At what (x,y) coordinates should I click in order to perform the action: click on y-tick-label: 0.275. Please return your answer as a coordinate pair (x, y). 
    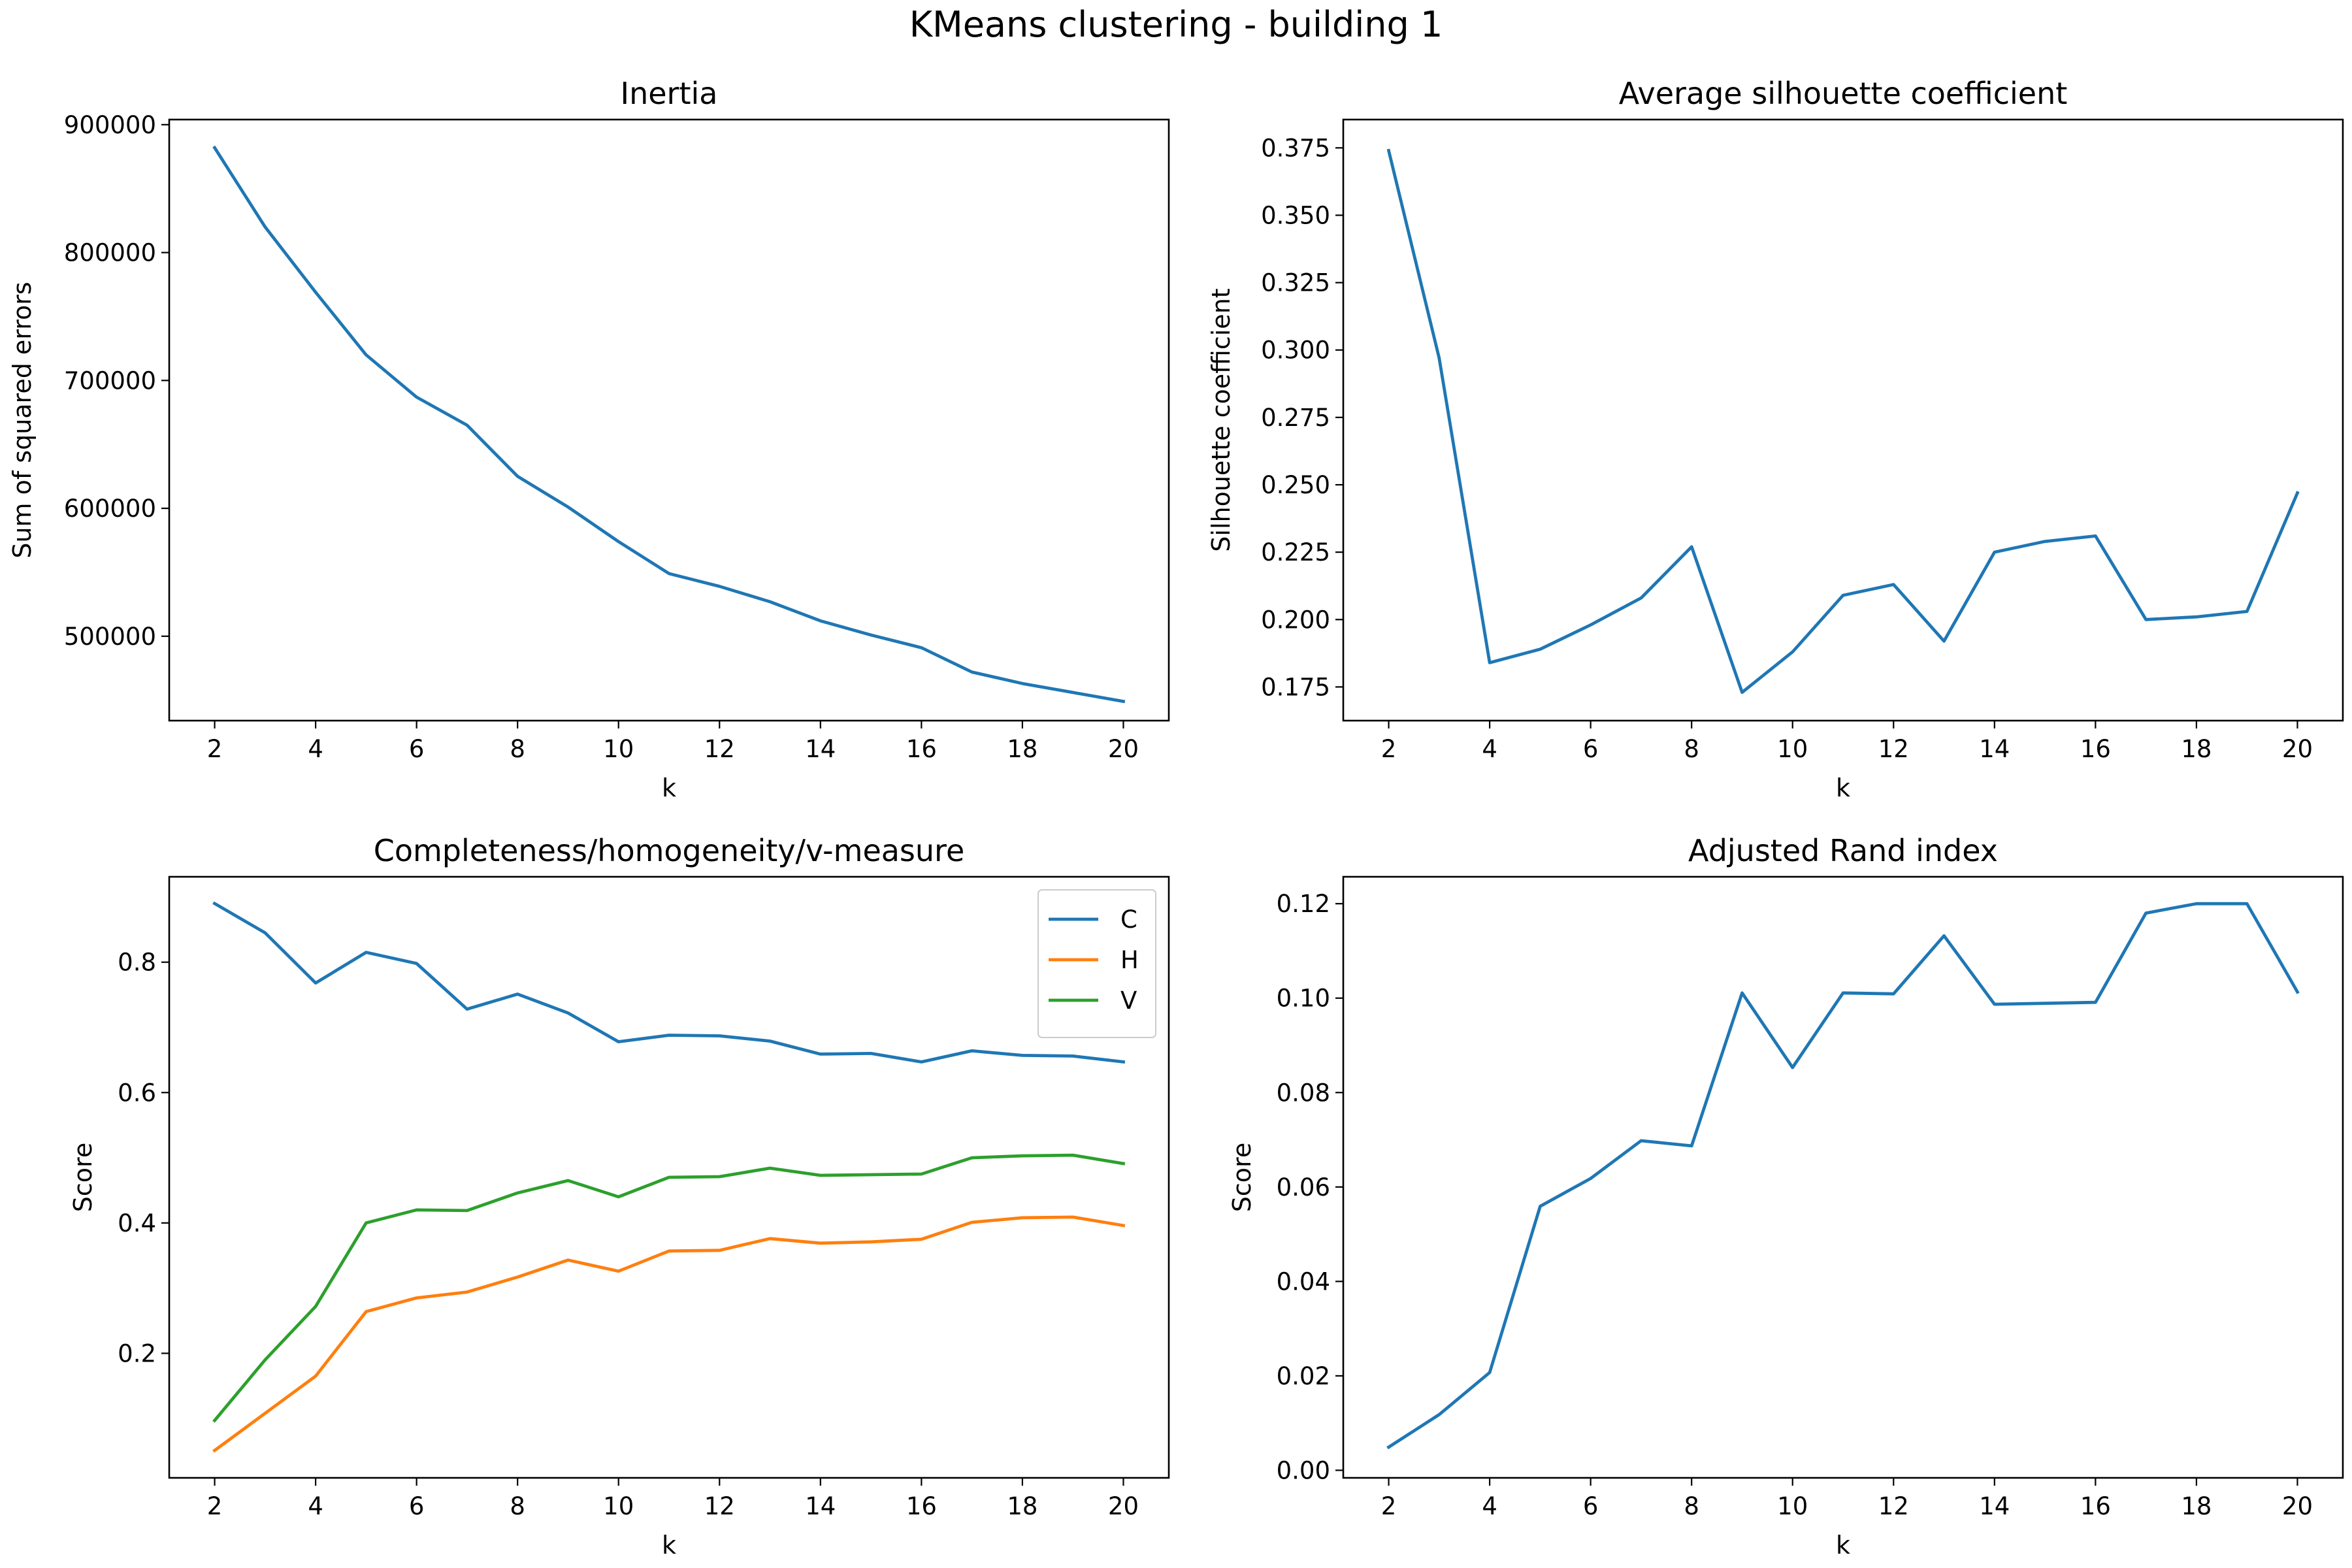
    Looking at the image, I should click on (1295, 418).